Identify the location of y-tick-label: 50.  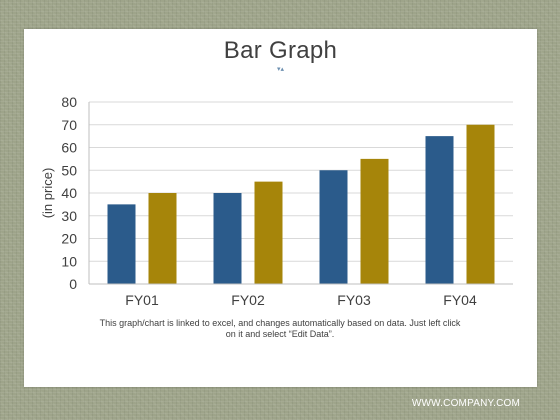
(69, 170).